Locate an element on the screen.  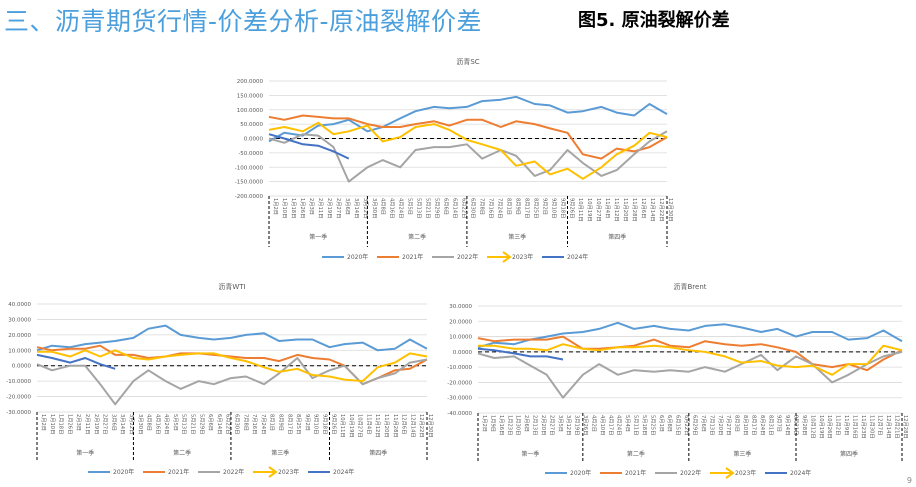
x-tick-label: 12月22日 is located at coordinates (421, 426).